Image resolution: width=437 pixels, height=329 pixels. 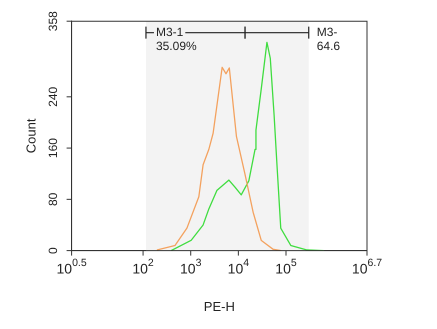 What do you see at coordinates (30, 136) in the screenshot?
I see `y-axis-title: Count` at bounding box center [30, 136].